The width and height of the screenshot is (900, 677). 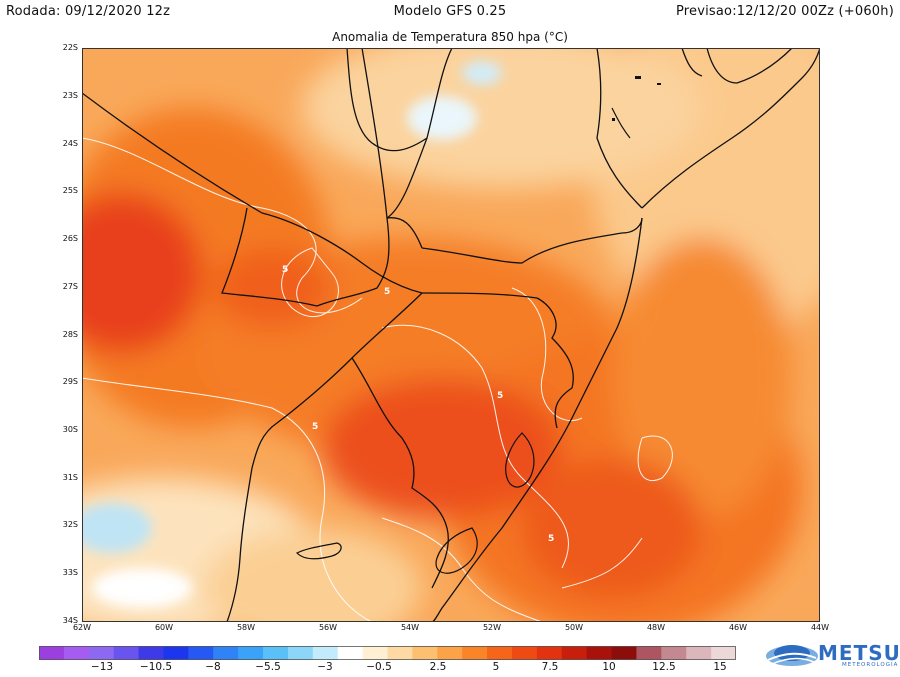 What do you see at coordinates (492, 627) in the screenshot?
I see `lon-label: 52W` at bounding box center [492, 627].